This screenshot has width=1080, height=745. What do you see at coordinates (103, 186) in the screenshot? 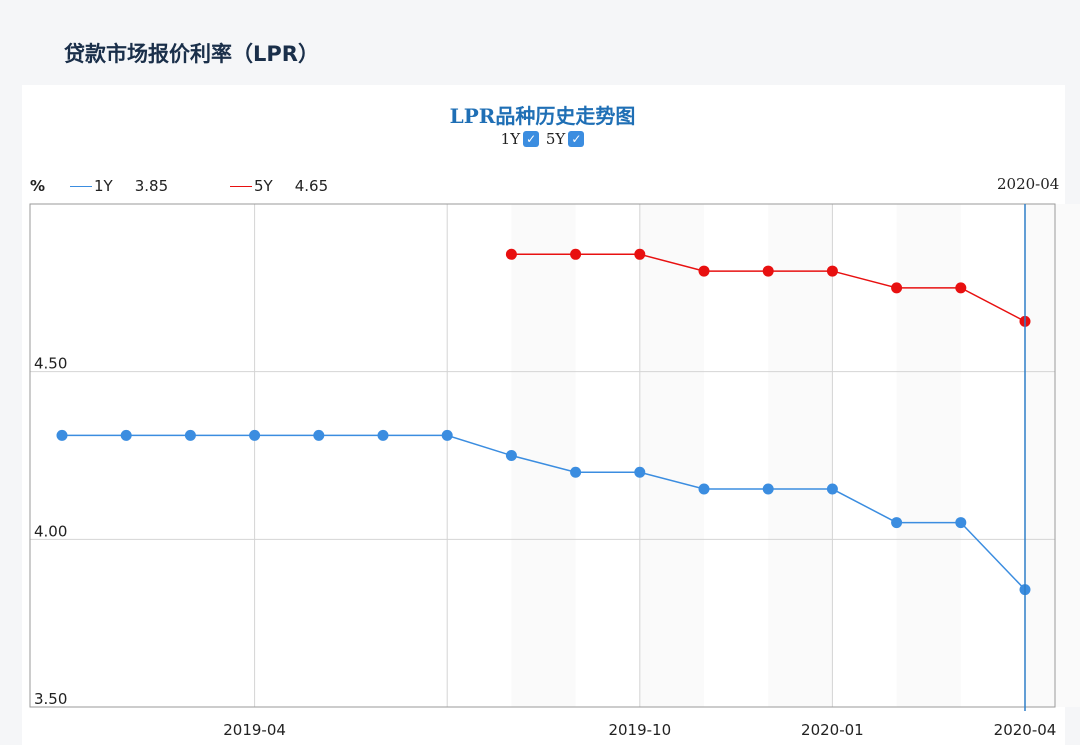
I see `legend-1y-name: 1Y` at bounding box center [103, 186].